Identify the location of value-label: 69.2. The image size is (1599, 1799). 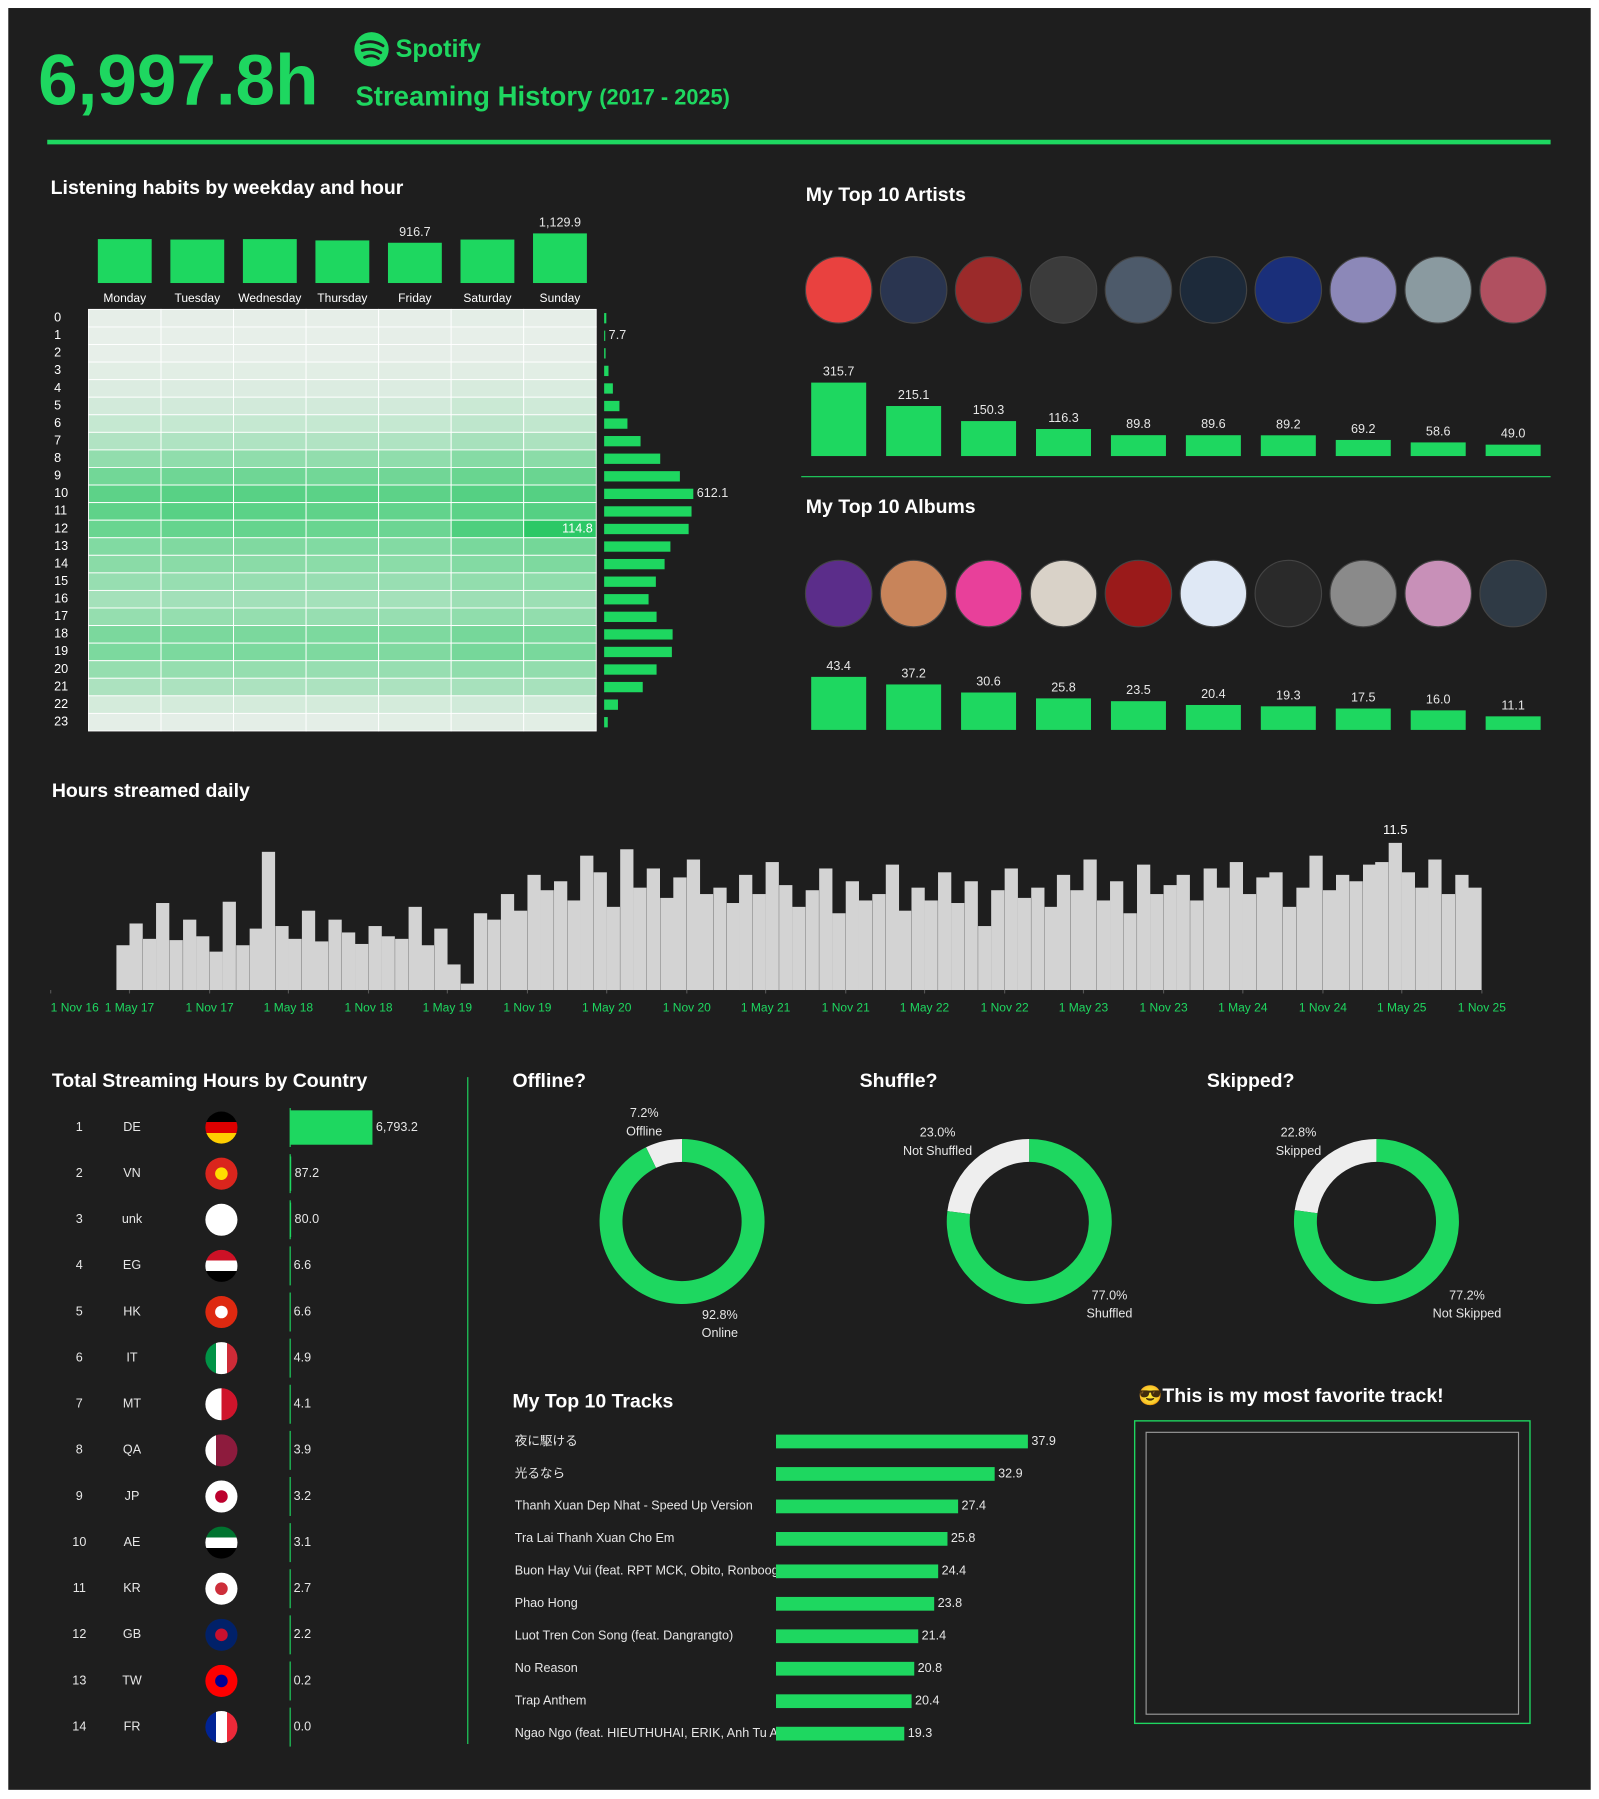
(1363, 429).